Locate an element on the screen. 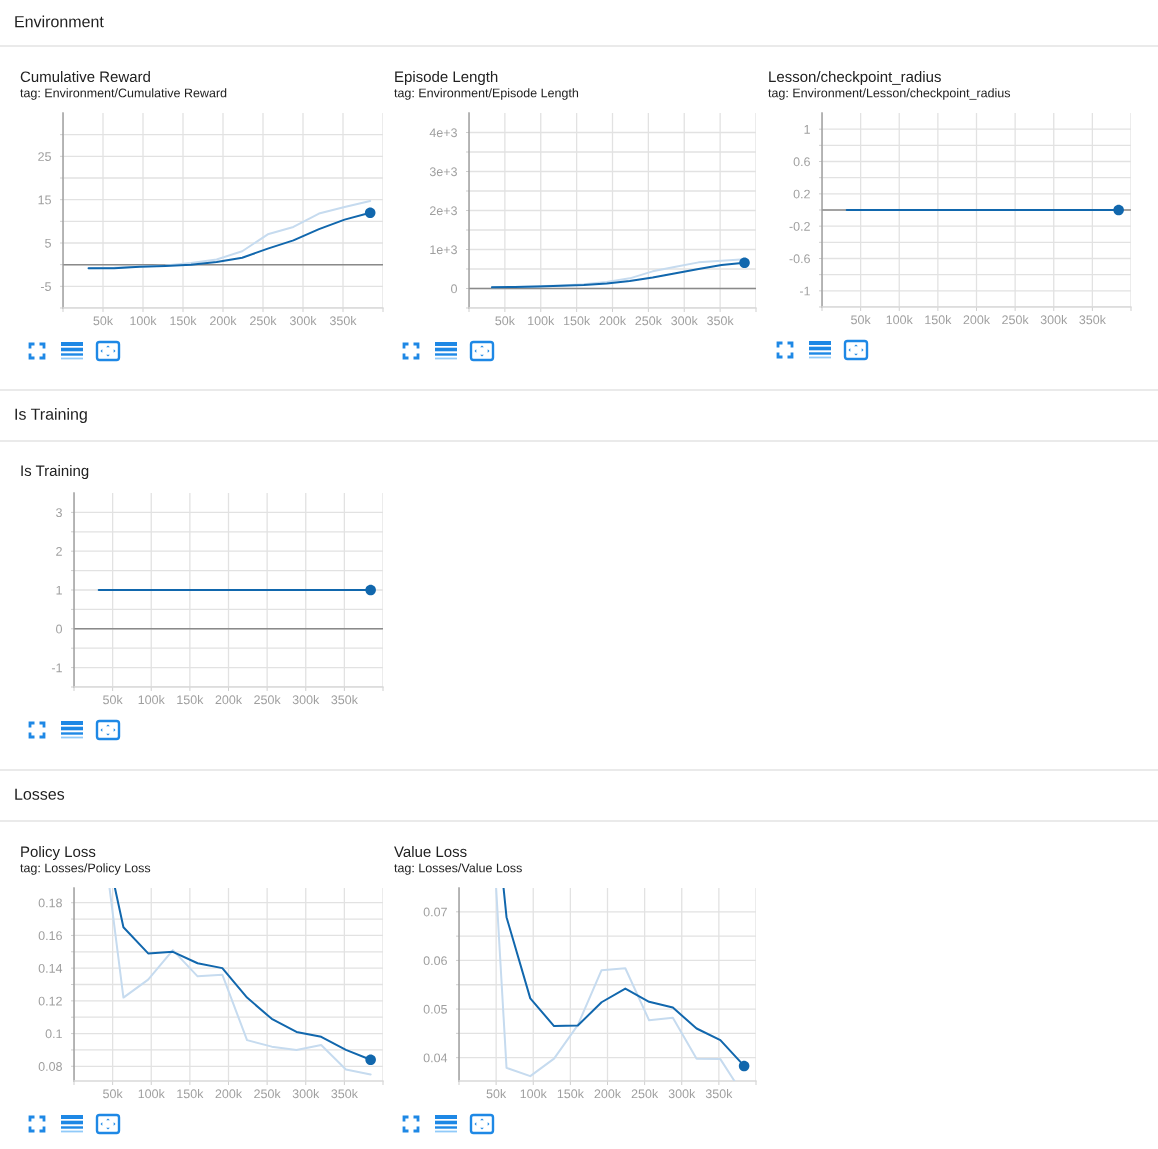 The width and height of the screenshot is (1158, 1149). y-tick-label: 4e+3 is located at coordinates (443, 133).